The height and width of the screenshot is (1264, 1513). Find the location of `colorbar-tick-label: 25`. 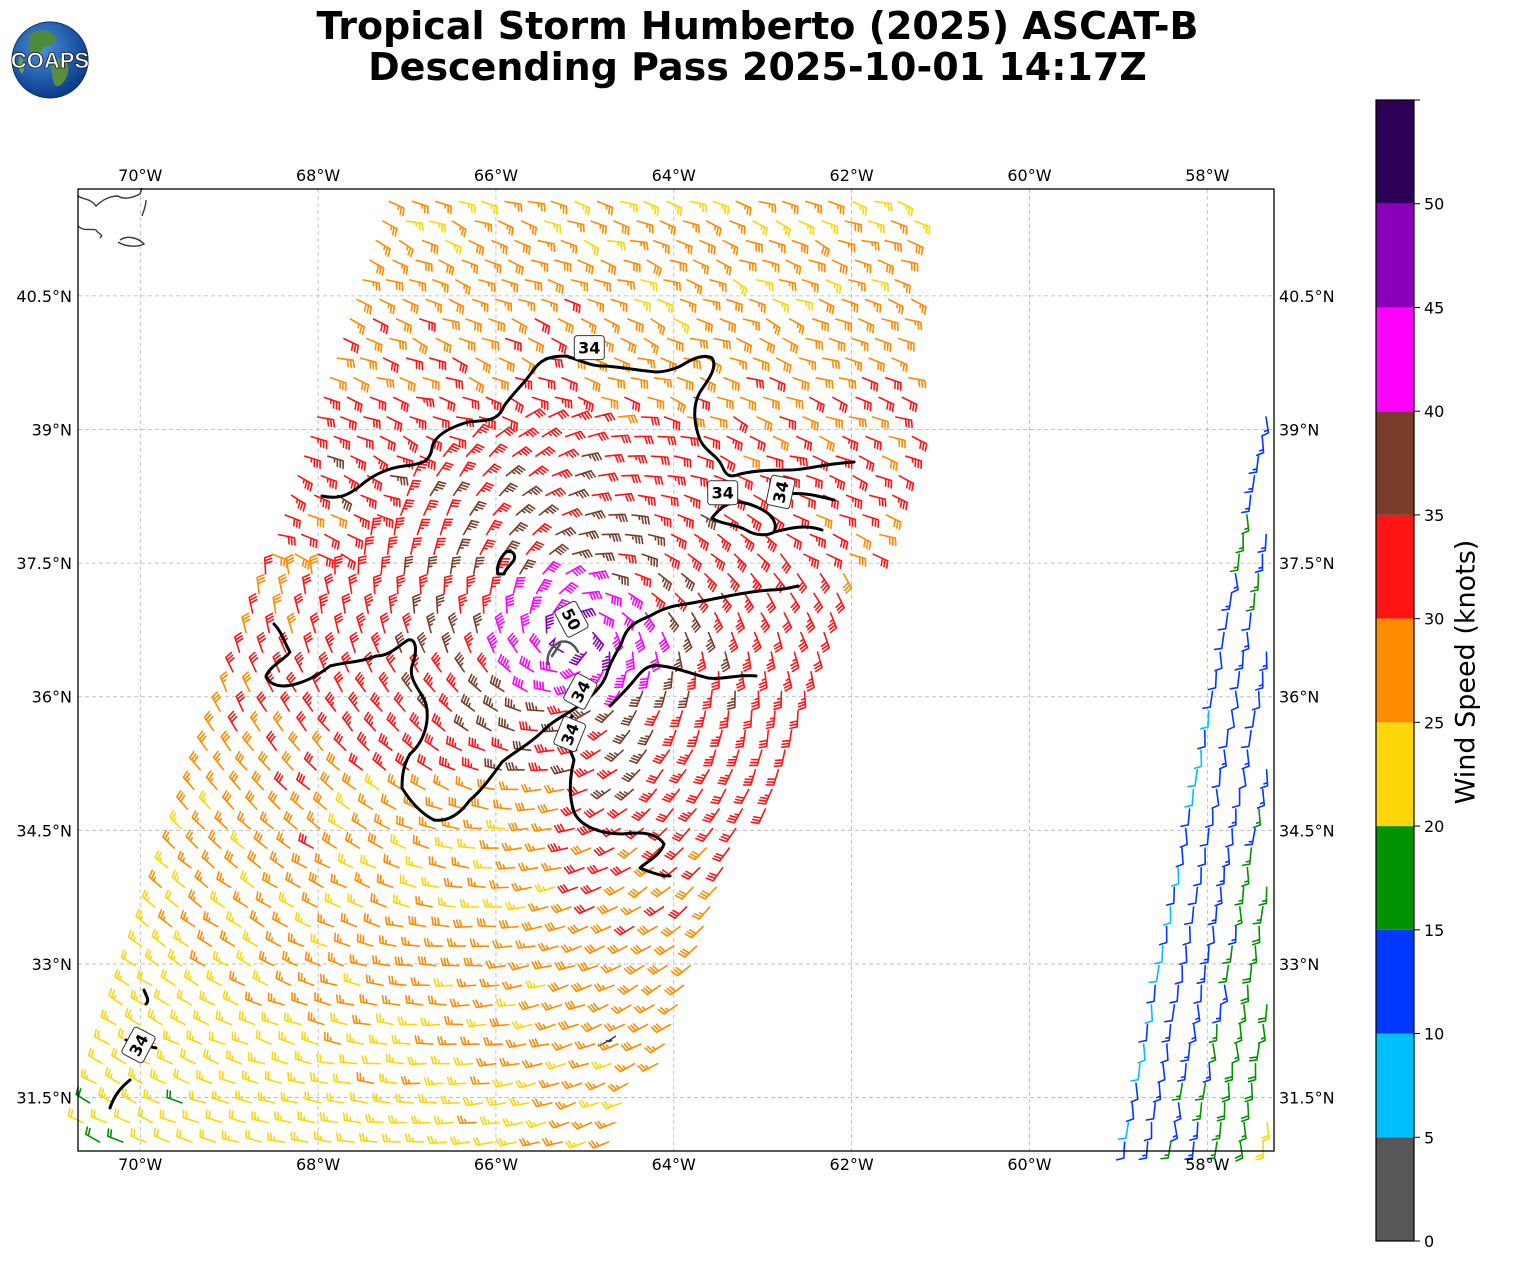

colorbar-tick-label: 25 is located at coordinates (1434, 722).